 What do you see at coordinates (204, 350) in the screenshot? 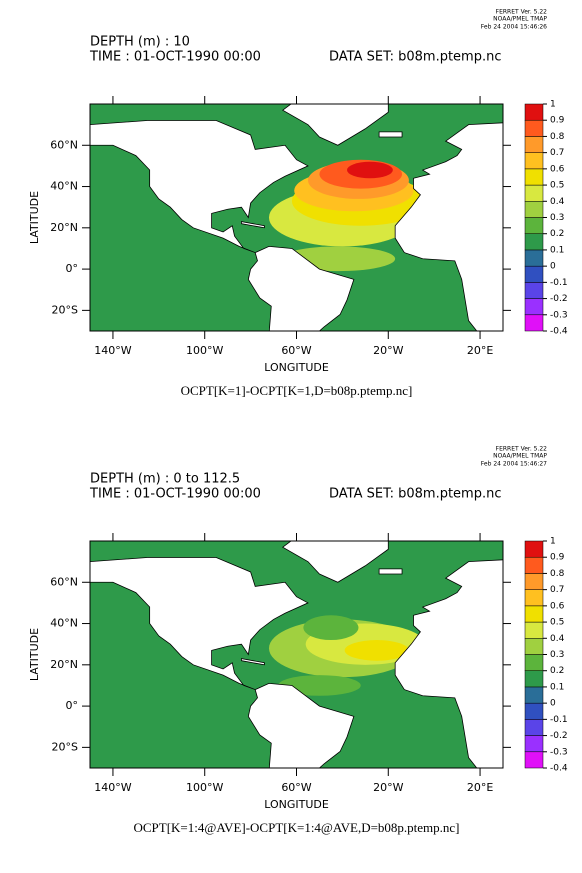
I see `x-tick-label: 100°W` at bounding box center [204, 350].